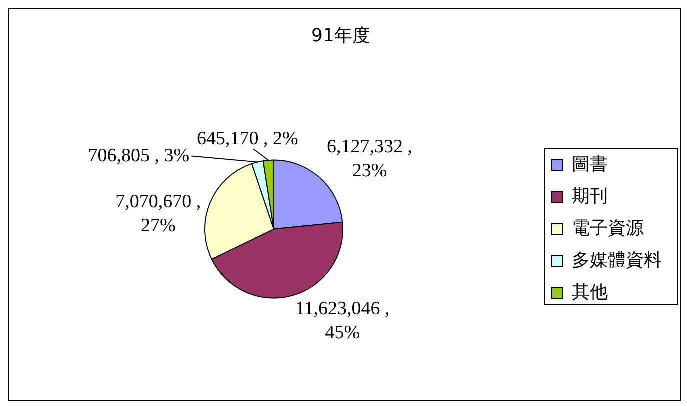  What do you see at coordinates (590, 292) in the screenshot?
I see `legend-label: 其他` at bounding box center [590, 292].